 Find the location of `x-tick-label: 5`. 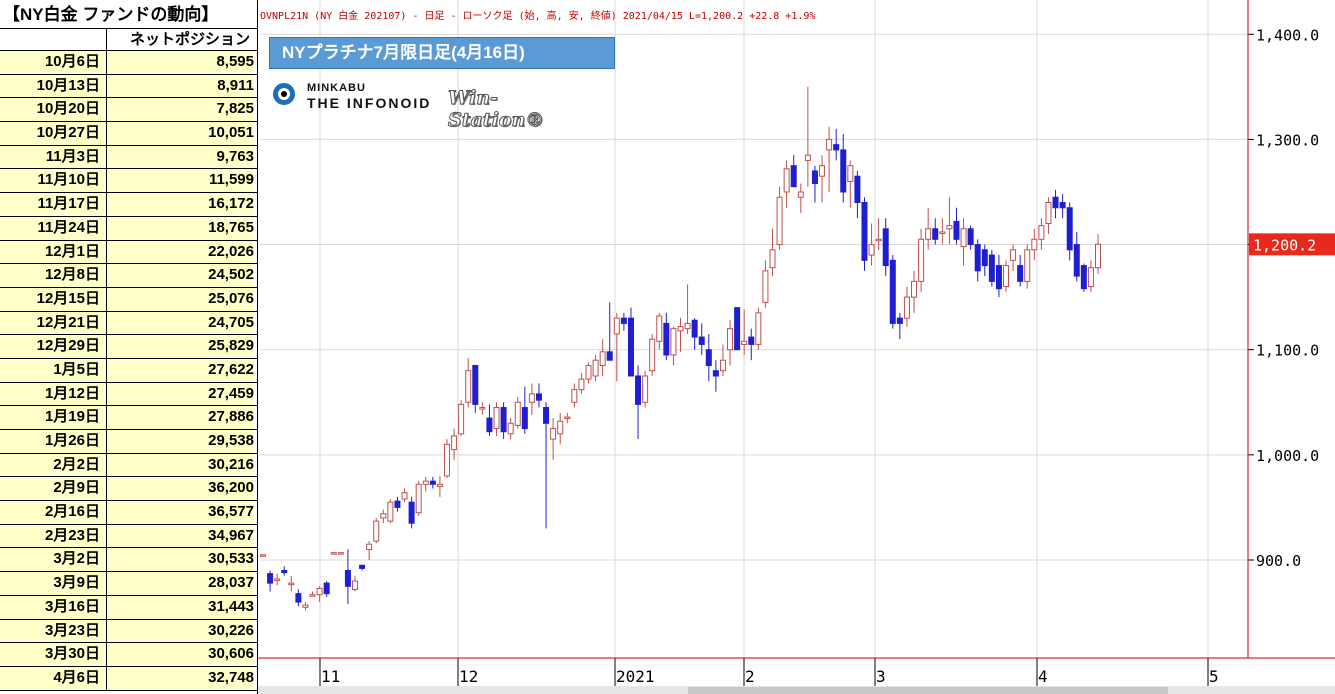

x-tick-label: 5 is located at coordinates (1214, 676).